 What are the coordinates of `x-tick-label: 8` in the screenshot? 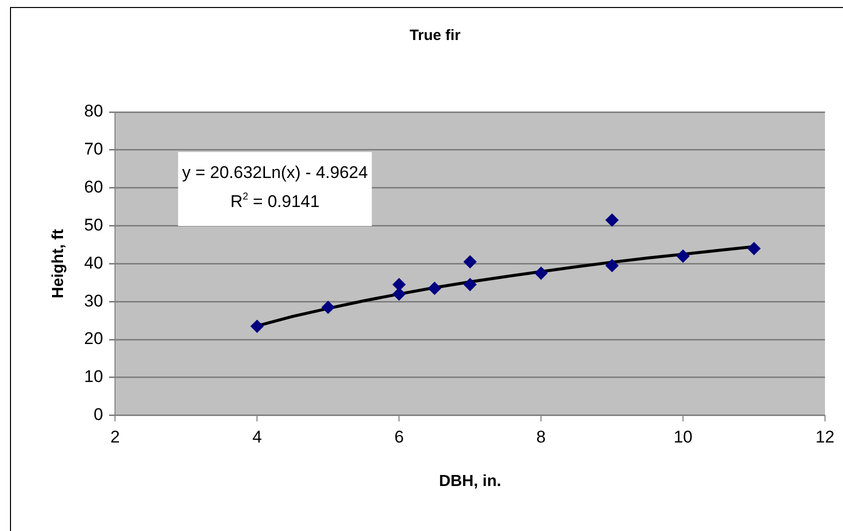 It's located at (541, 436).